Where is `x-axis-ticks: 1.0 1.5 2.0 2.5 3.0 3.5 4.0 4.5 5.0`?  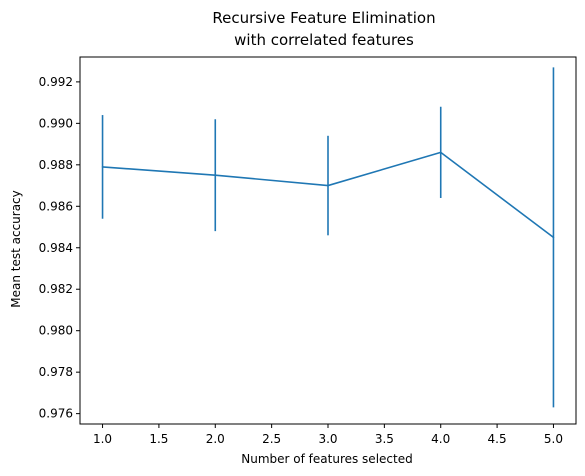
x-axis-ticks: 1.0 1.5 2.0 2.5 3.0 3.5 4.0 4.5 5.0 is located at coordinates (328, 435).